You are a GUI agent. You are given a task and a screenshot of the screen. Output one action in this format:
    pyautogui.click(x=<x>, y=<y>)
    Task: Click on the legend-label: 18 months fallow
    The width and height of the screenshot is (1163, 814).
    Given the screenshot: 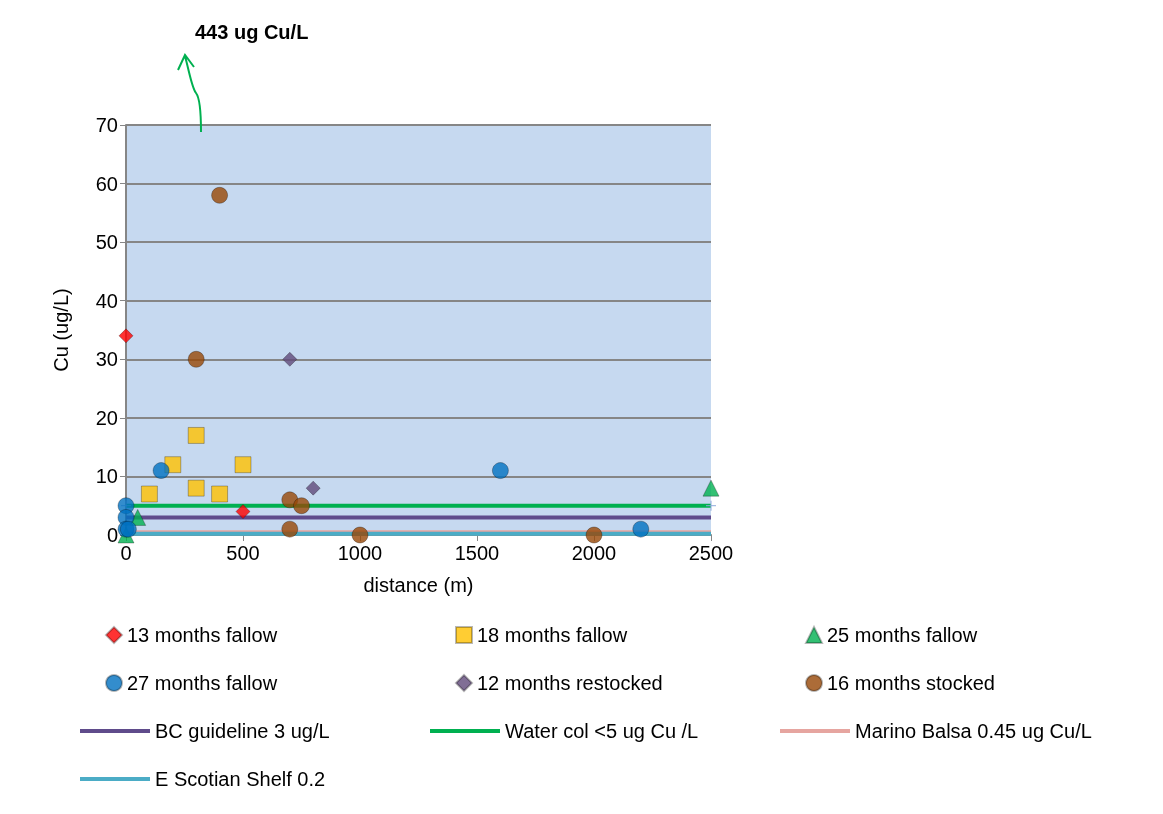 What is the action you would take?
    pyautogui.click(x=552, y=635)
    